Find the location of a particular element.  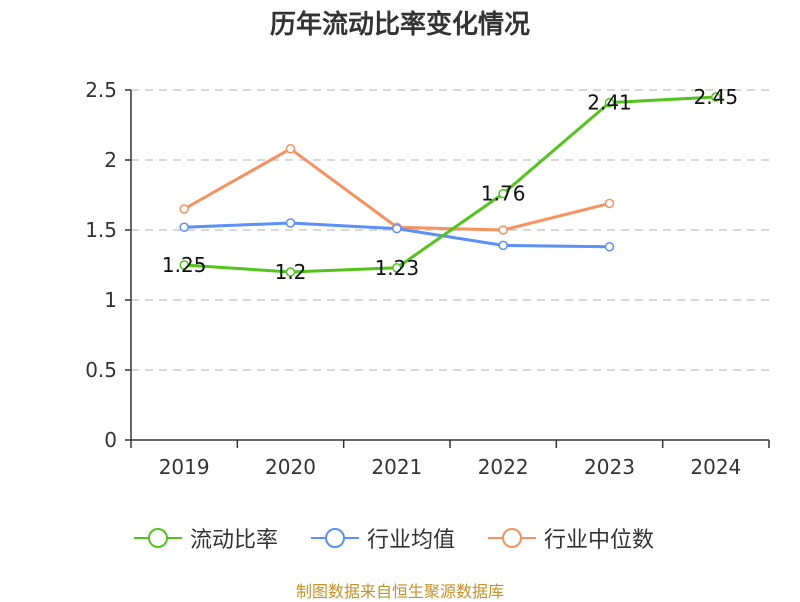

x-tick-label-2024: 2024 is located at coordinates (715, 467).